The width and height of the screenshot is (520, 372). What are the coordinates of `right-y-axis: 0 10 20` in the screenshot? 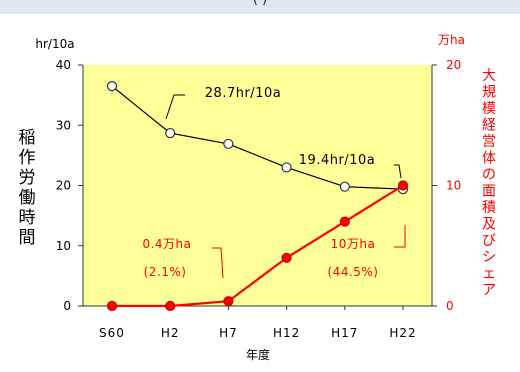 It's located at (446, 185).